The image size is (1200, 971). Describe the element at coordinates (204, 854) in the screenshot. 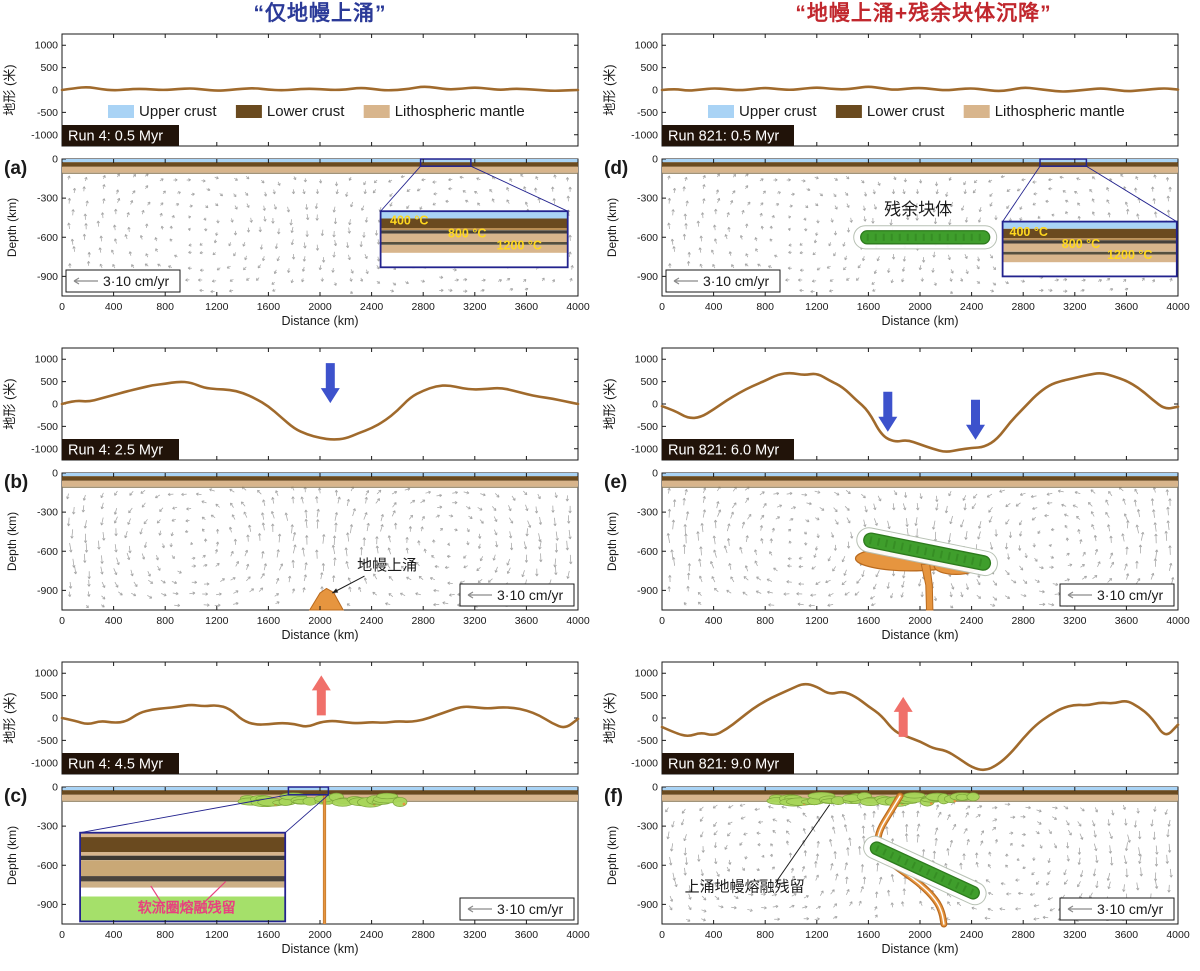

I see `inset-melt: 软流圈熔融残留` at that location.